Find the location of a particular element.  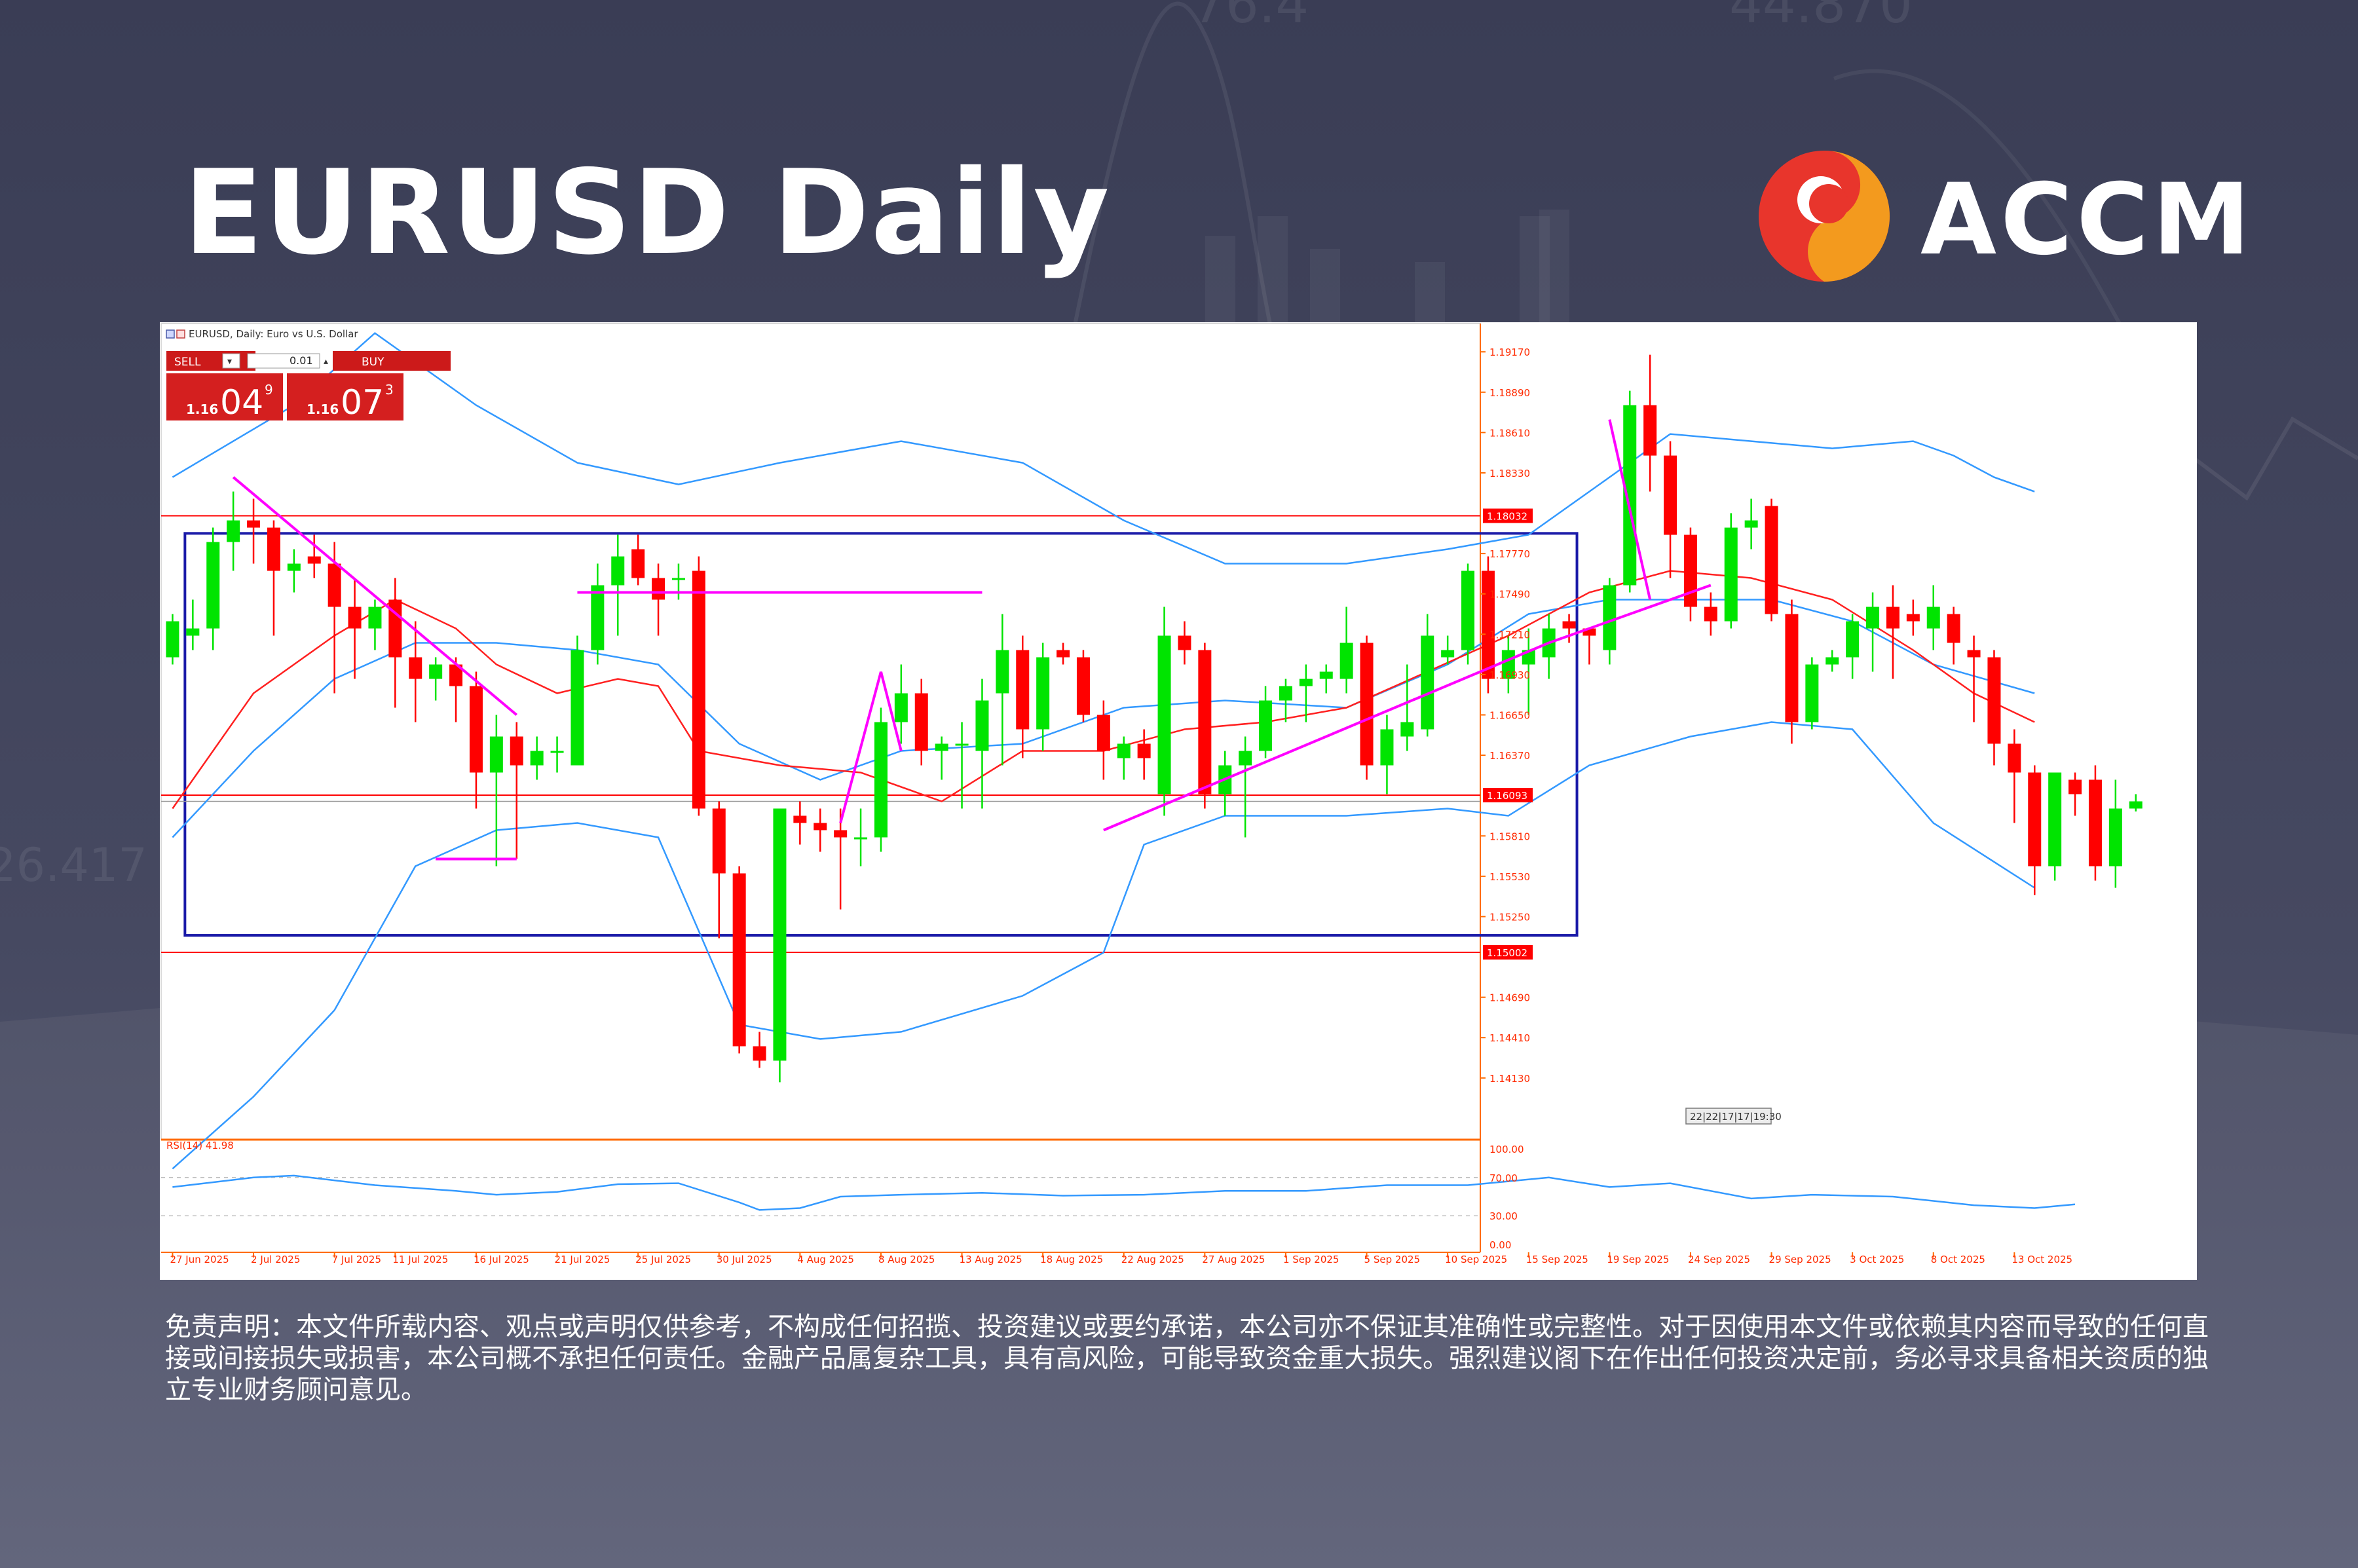

buy-button is located at coordinates (392, 361).